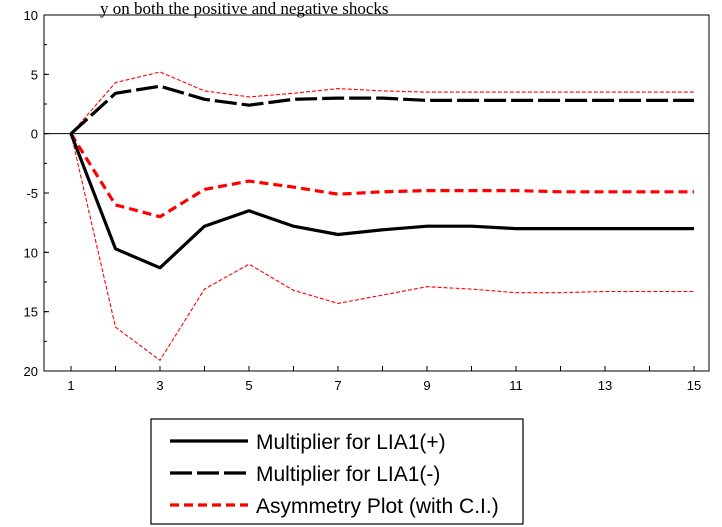  Describe the element at coordinates (70, 385) in the screenshot. I see `x-tick-label: 1` at that location.